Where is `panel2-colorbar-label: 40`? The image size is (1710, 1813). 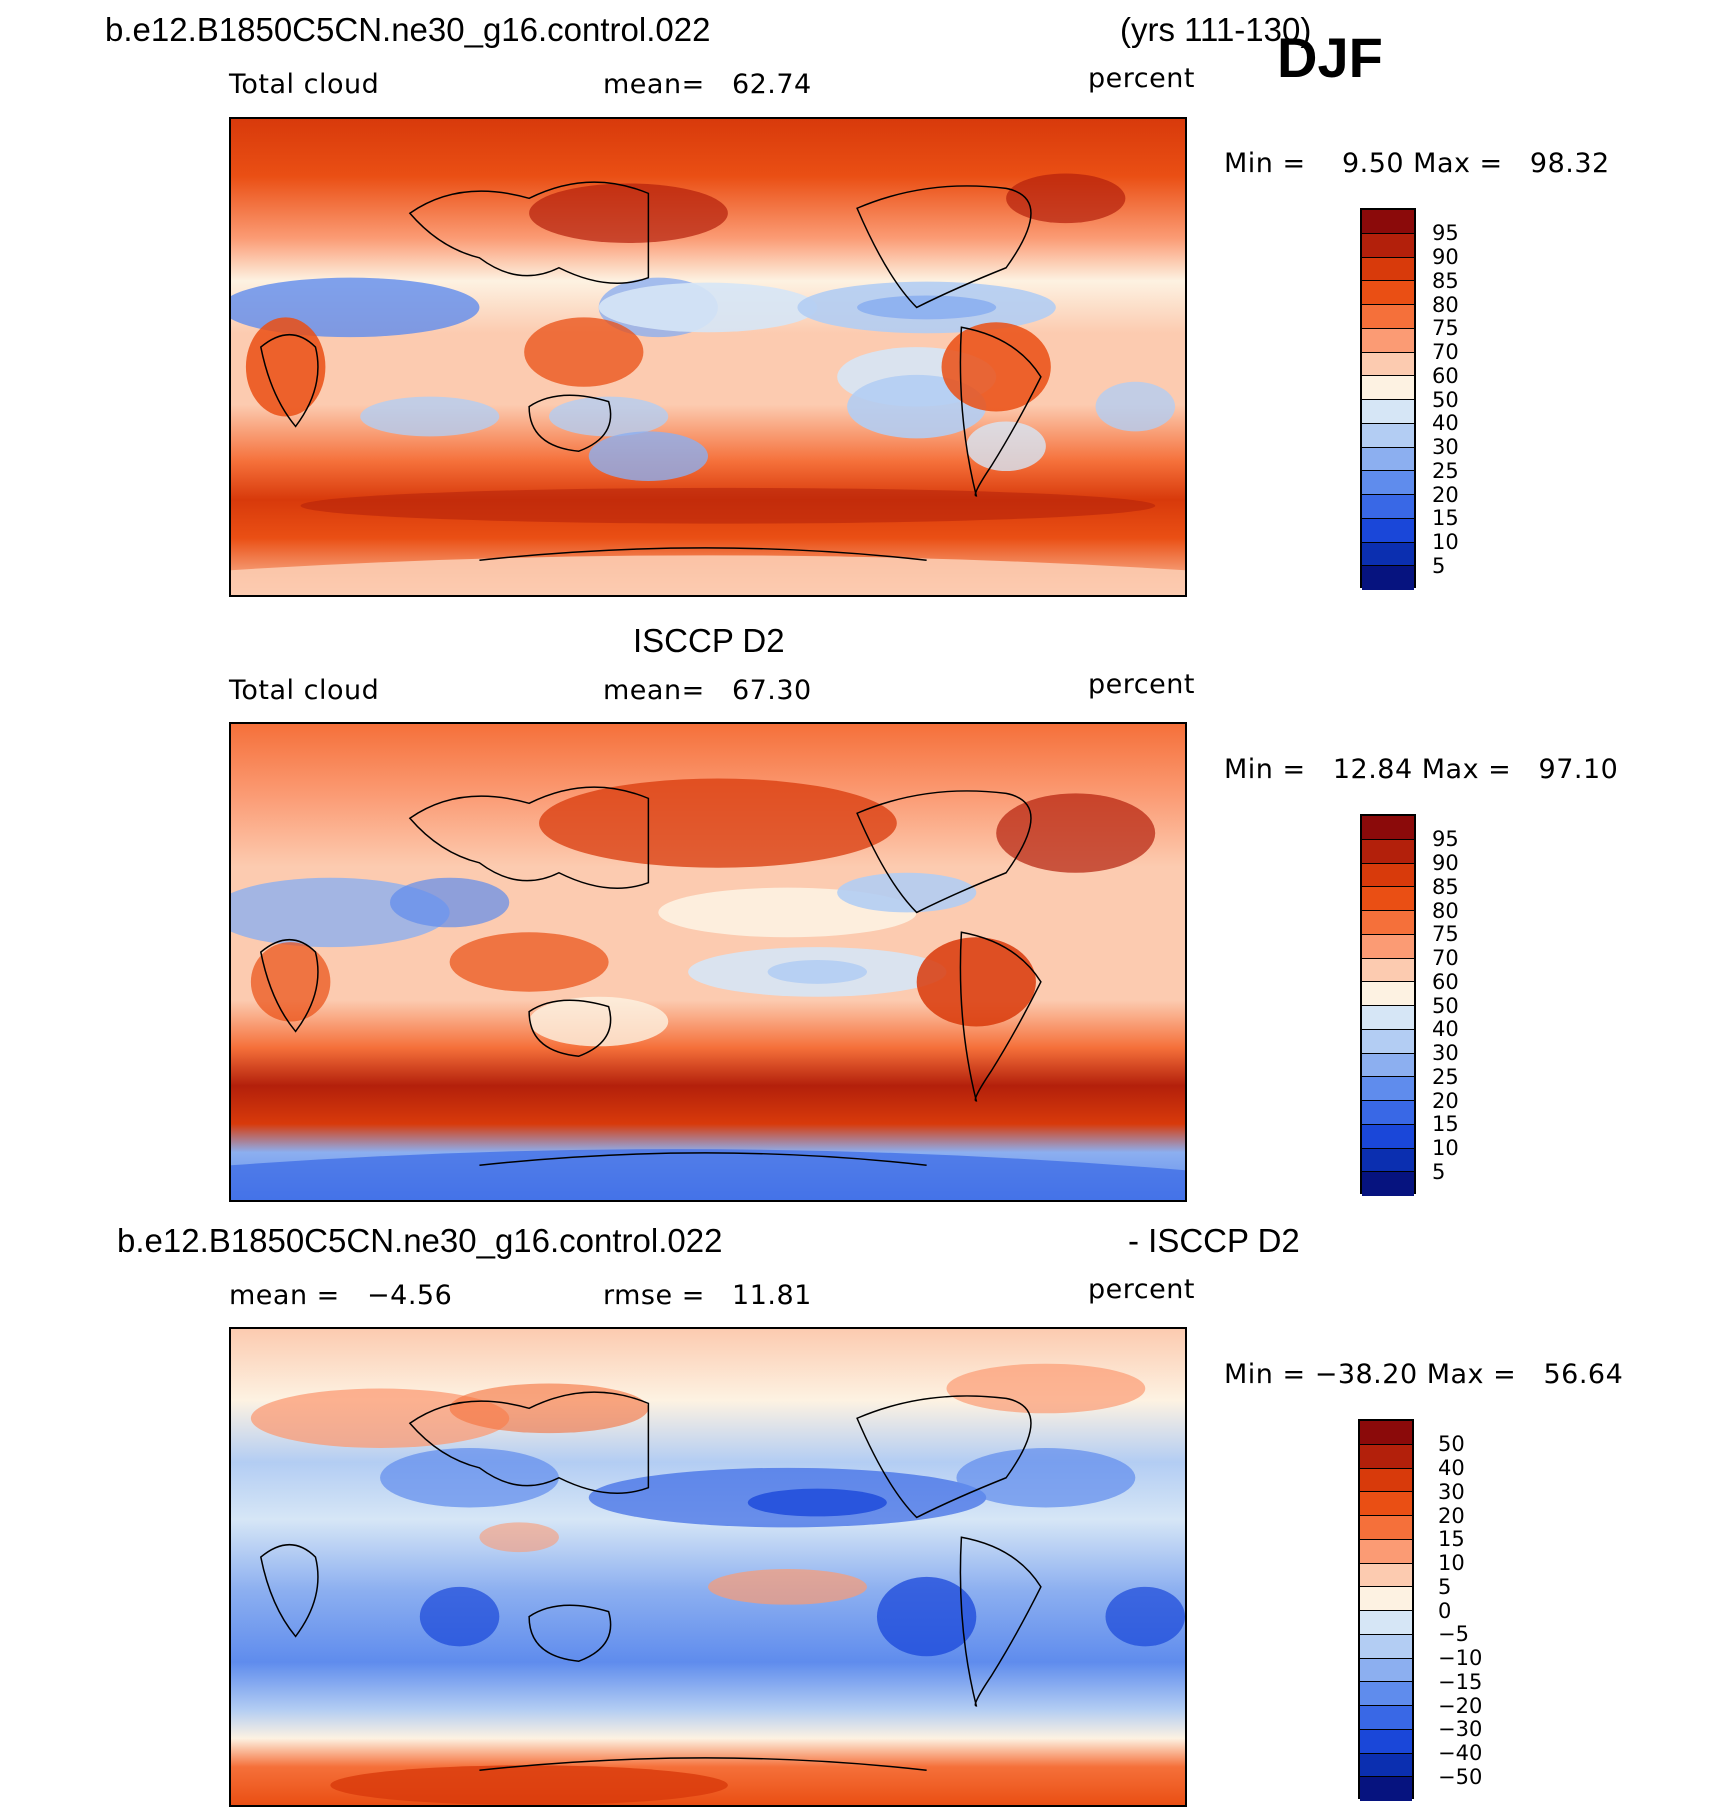 panel2-colorbar-label: 40 is located at coordinates (1445, 1029).